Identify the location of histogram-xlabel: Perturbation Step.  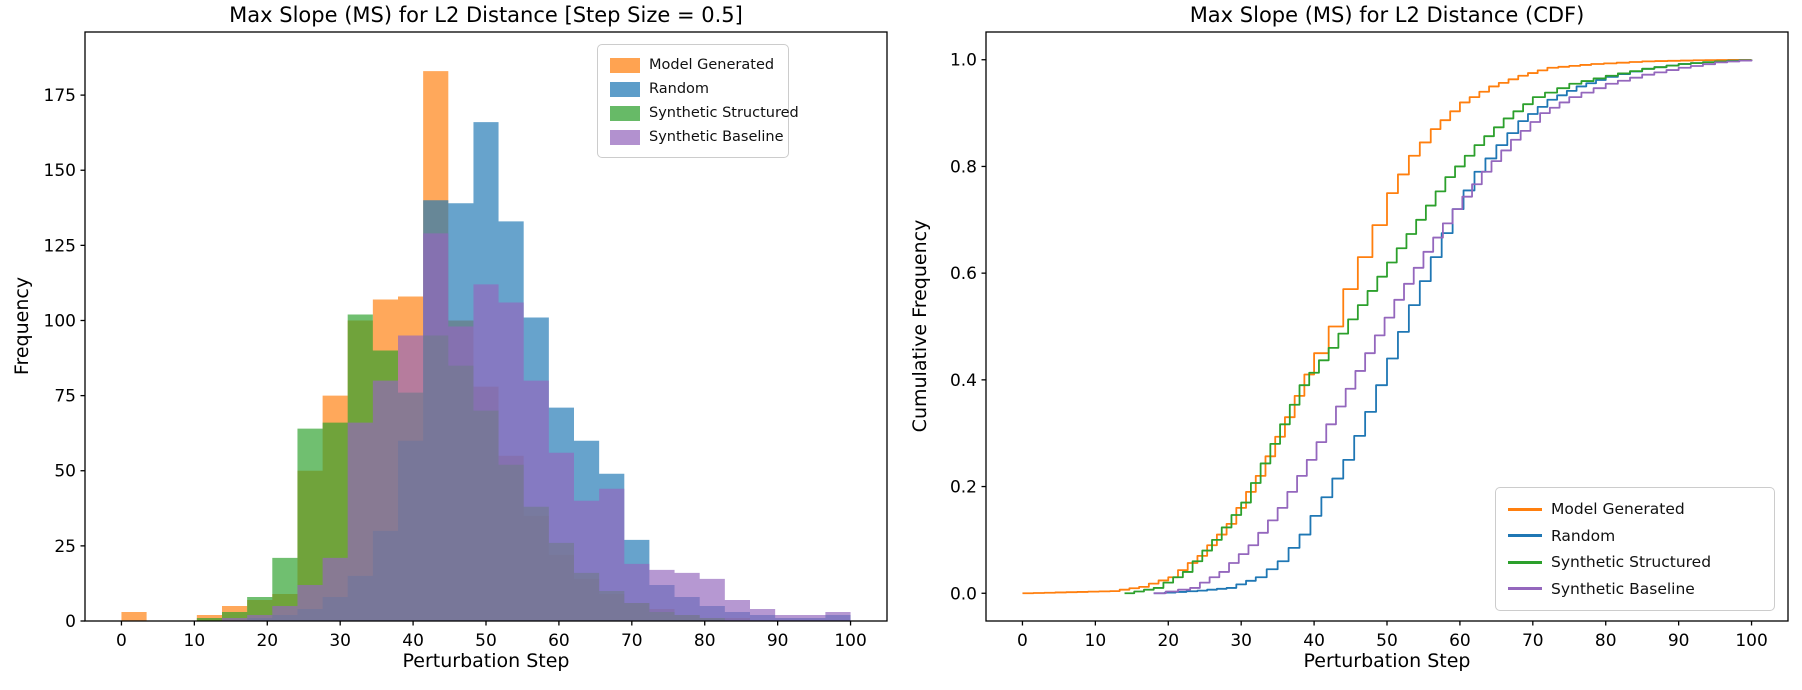
(486, 661).